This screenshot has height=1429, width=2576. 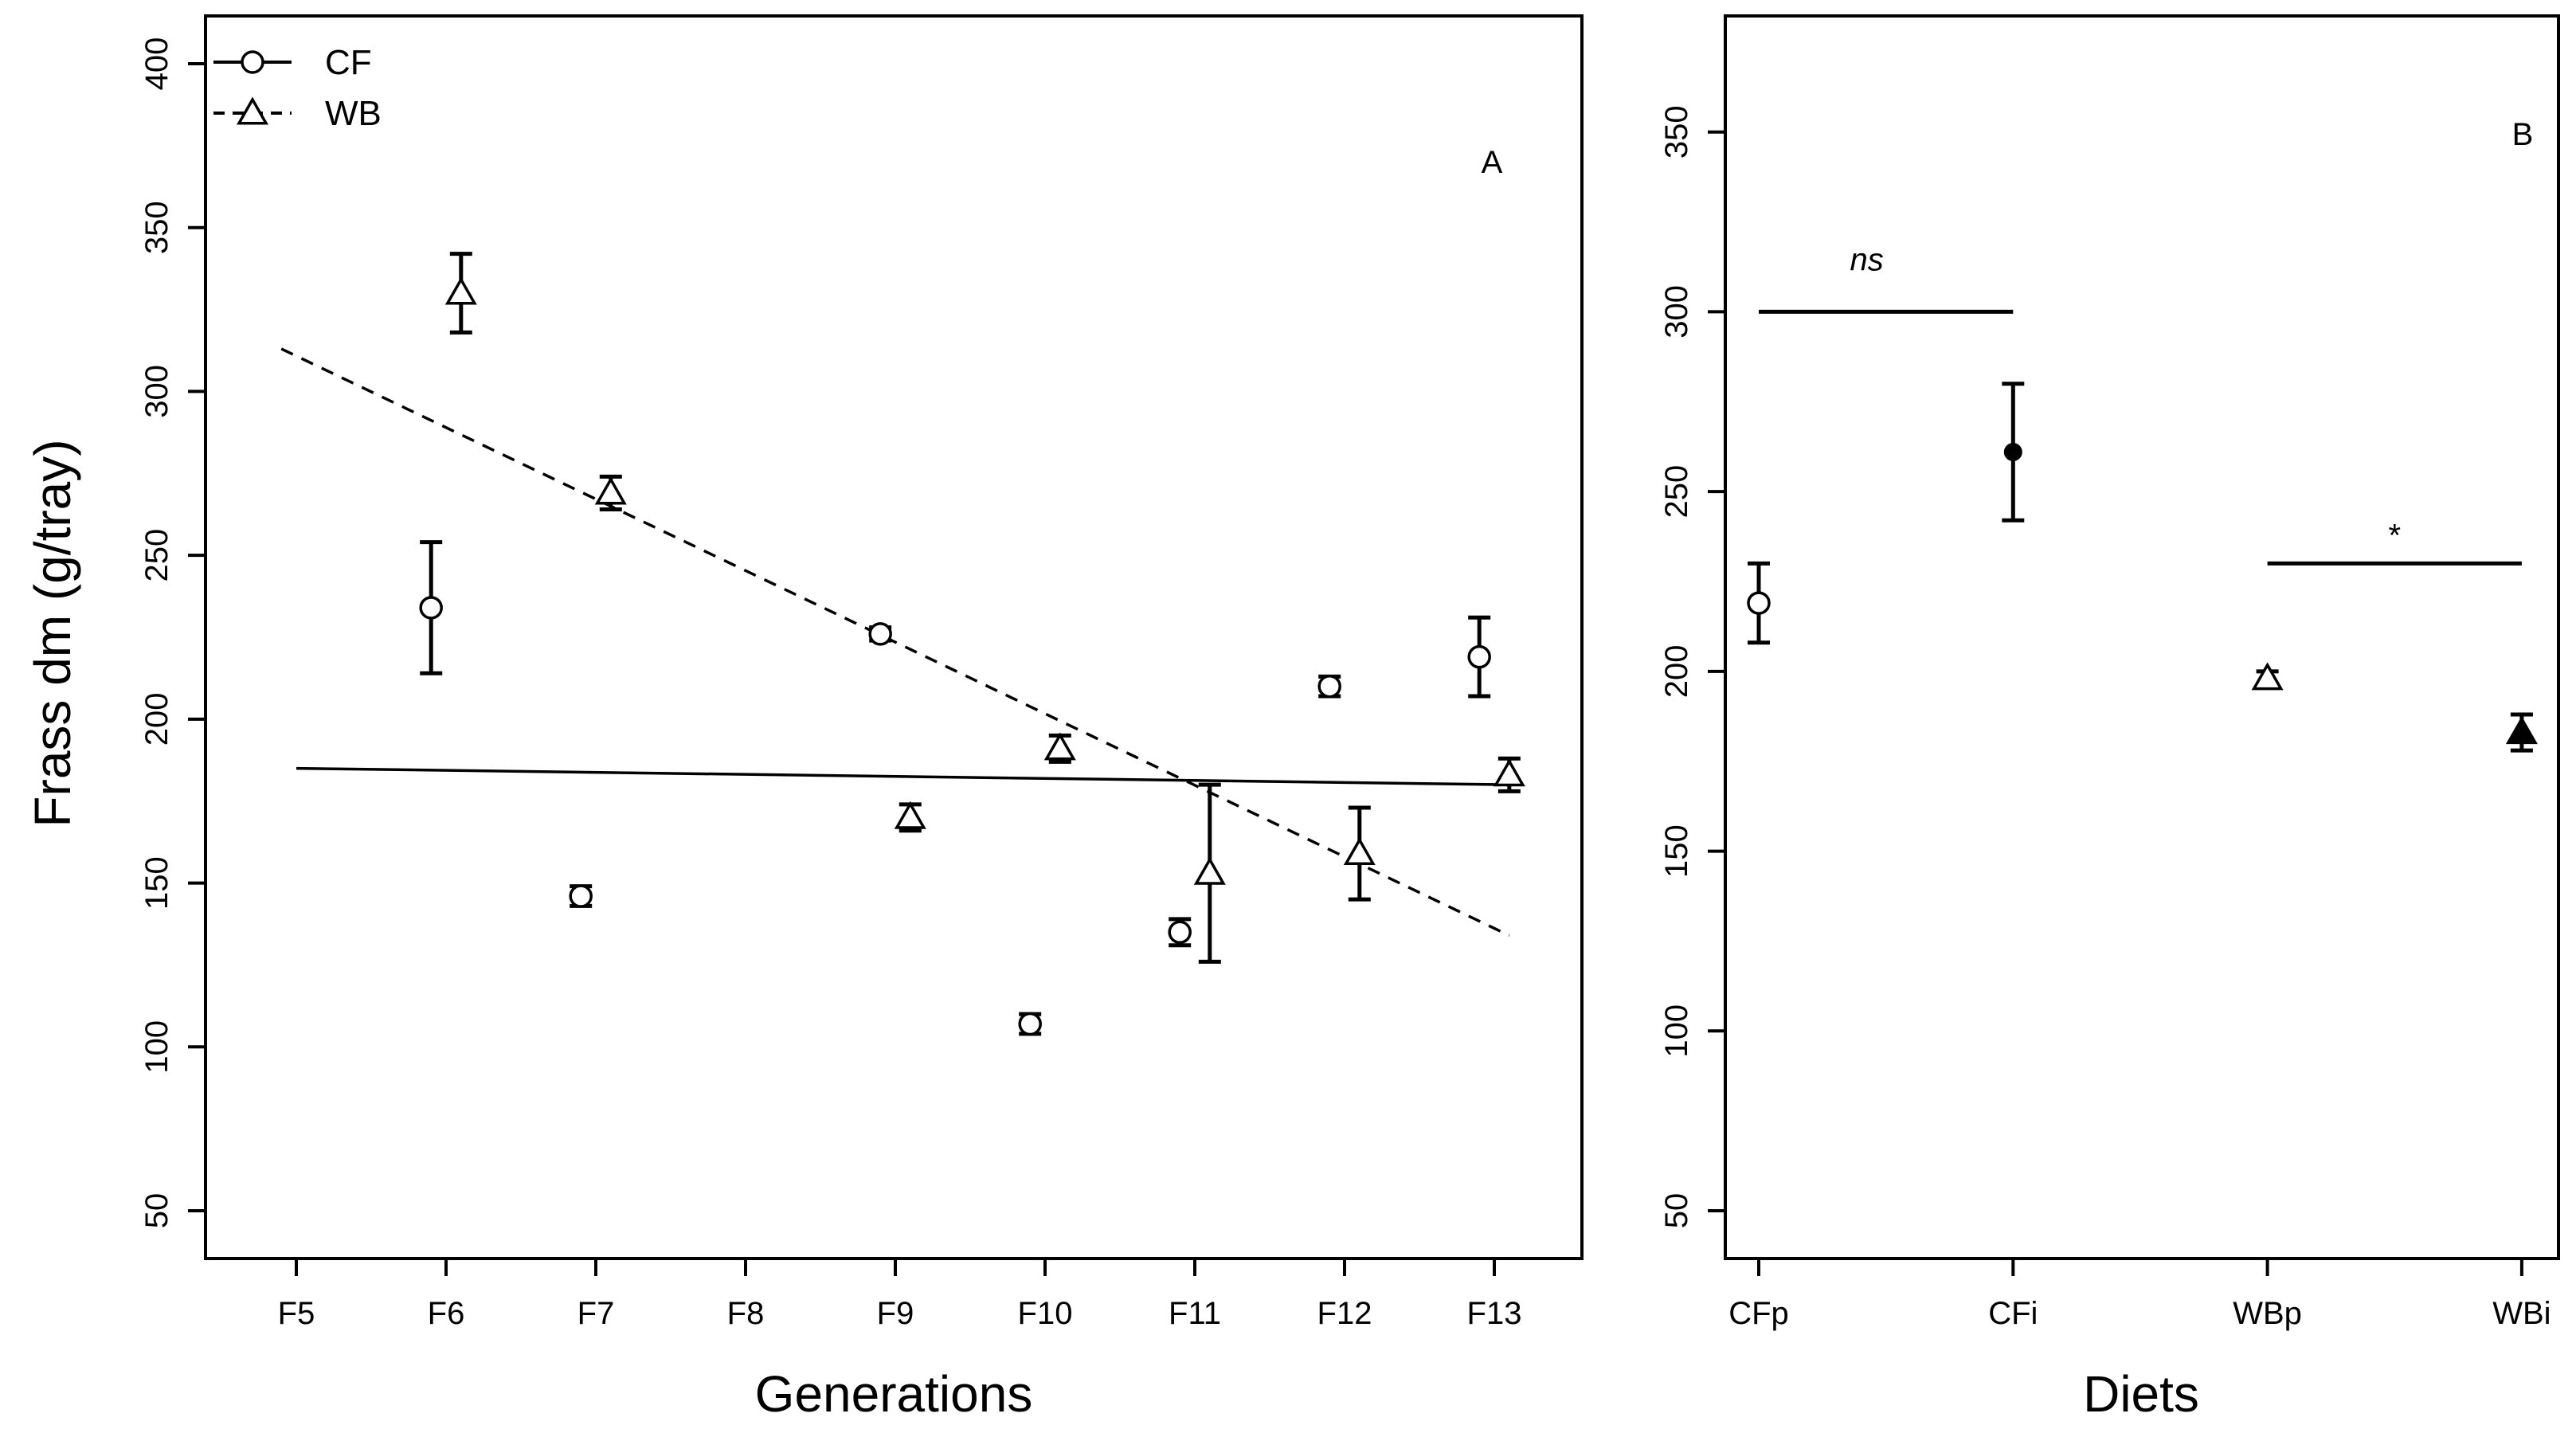 I want to click on panel-a-y-axis-title: Frass dm (g/tray), so click(x=52, y=633).